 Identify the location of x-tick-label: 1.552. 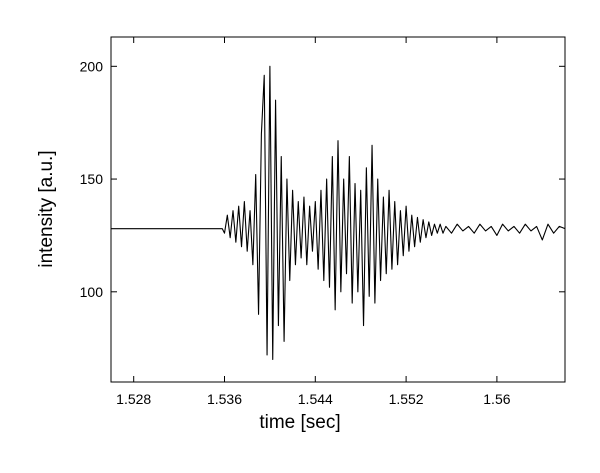
(406, 399).